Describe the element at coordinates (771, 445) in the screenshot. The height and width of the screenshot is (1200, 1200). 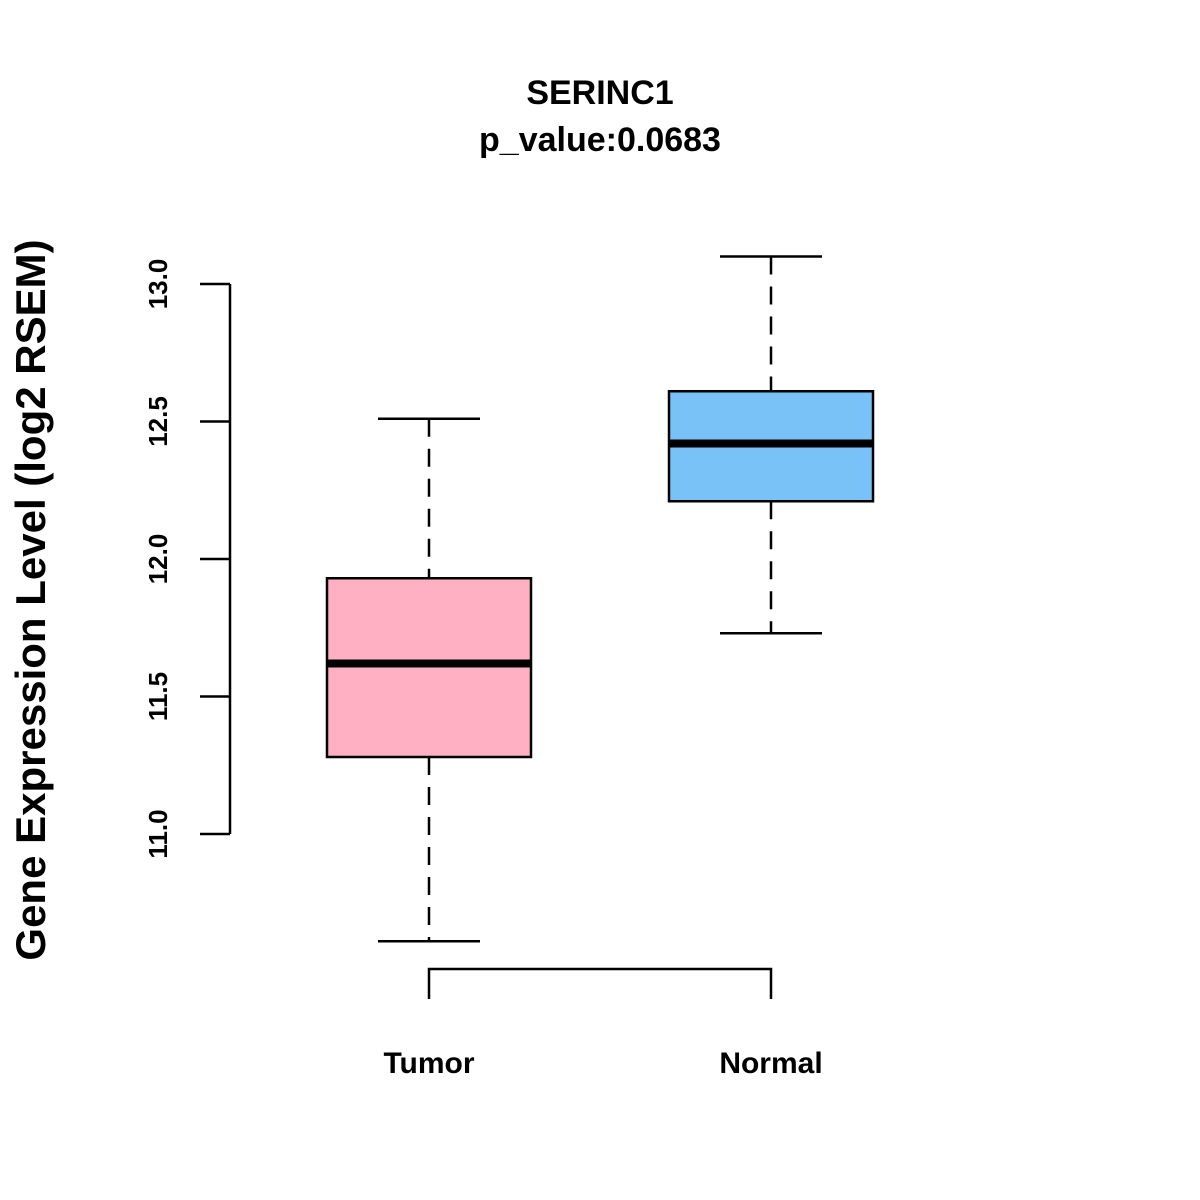
I see `box-normal` at that location.